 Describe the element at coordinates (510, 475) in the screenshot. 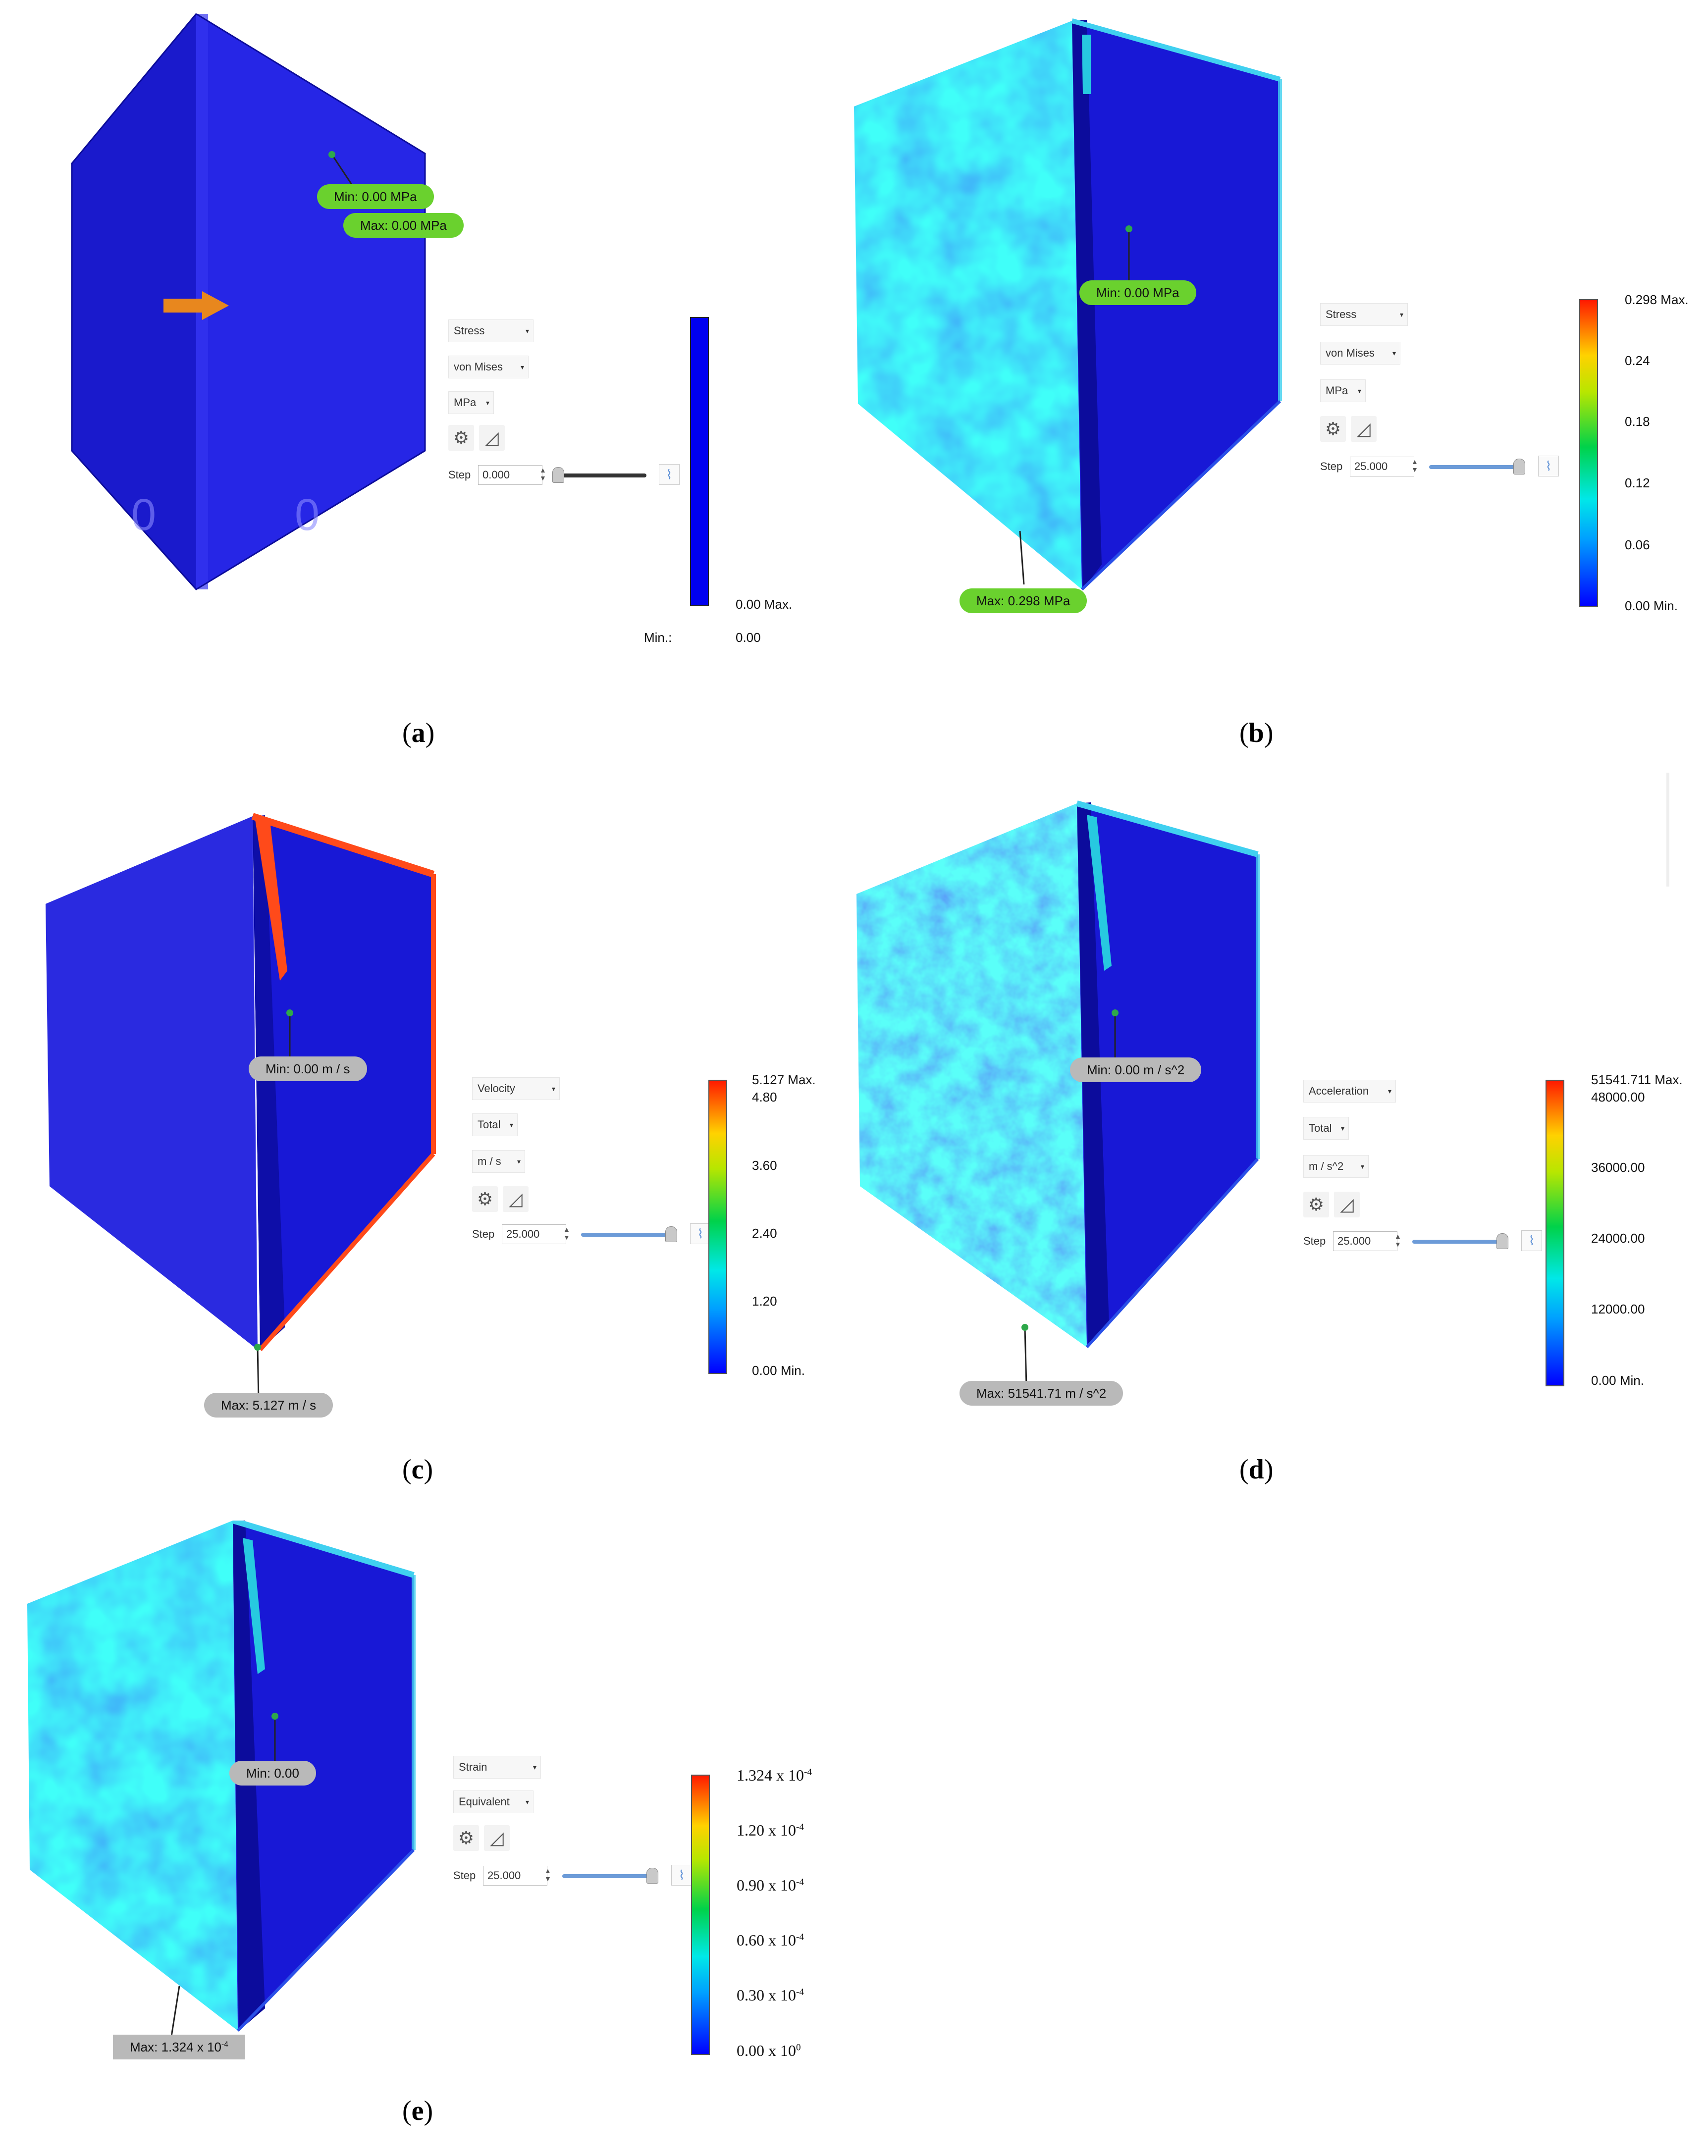

I see `step-input: 0.000` at that location.